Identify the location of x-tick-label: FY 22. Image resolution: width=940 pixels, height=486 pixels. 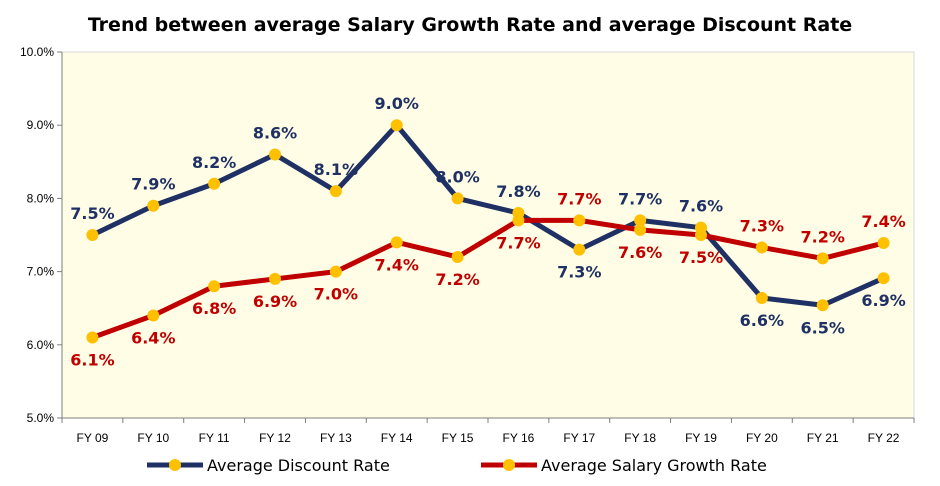
(884, 438).